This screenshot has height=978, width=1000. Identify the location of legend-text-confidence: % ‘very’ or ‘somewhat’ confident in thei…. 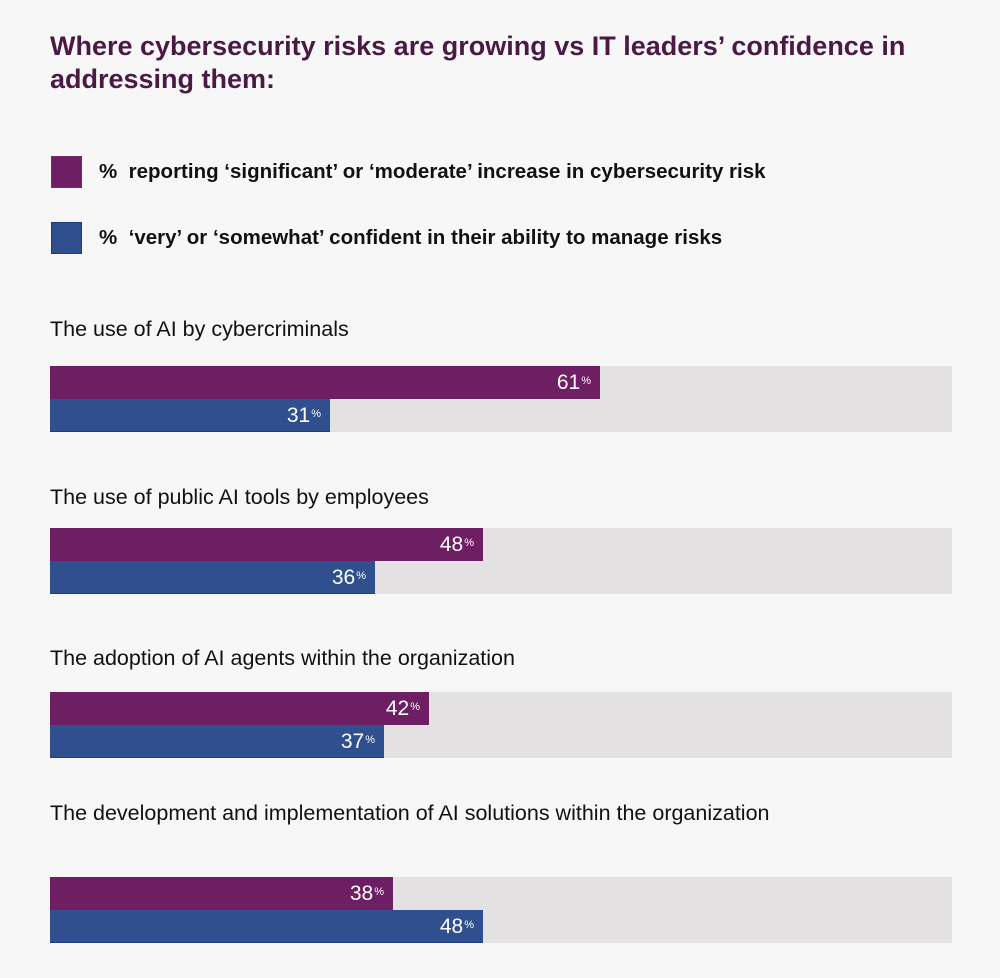
(411, 237).